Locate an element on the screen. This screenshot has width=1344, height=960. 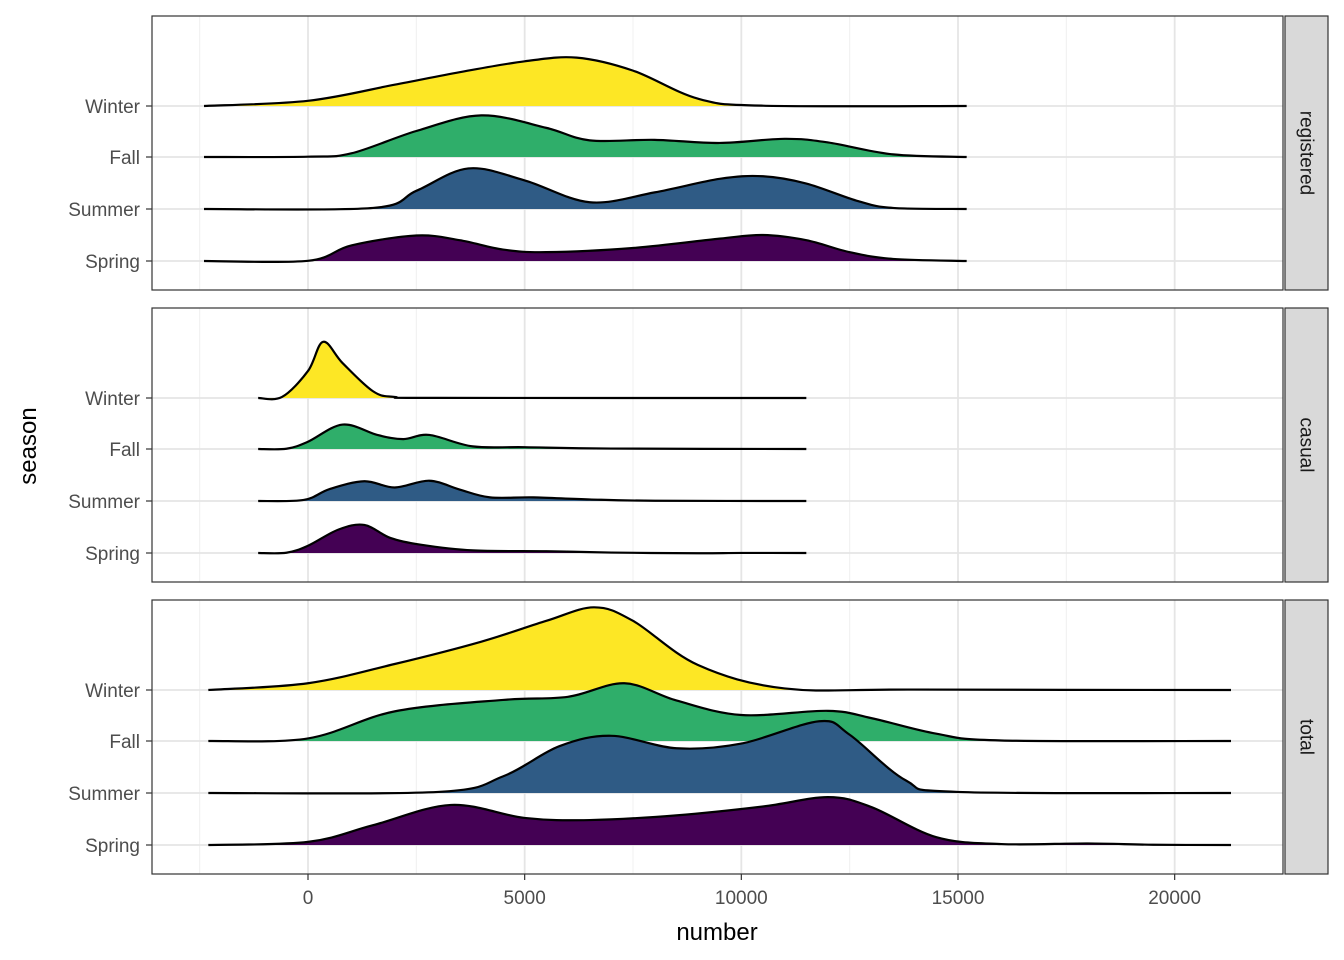
ridge-line-casual-spring is located at coordinates (532, 539).